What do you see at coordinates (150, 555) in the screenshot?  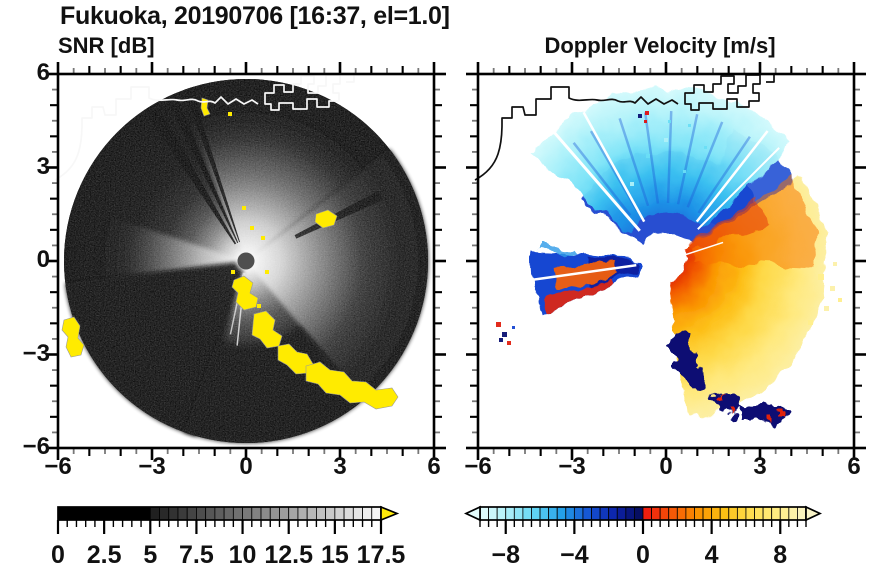 I see `colorbar-tick-label: 5` at bounding box center [150, 555].